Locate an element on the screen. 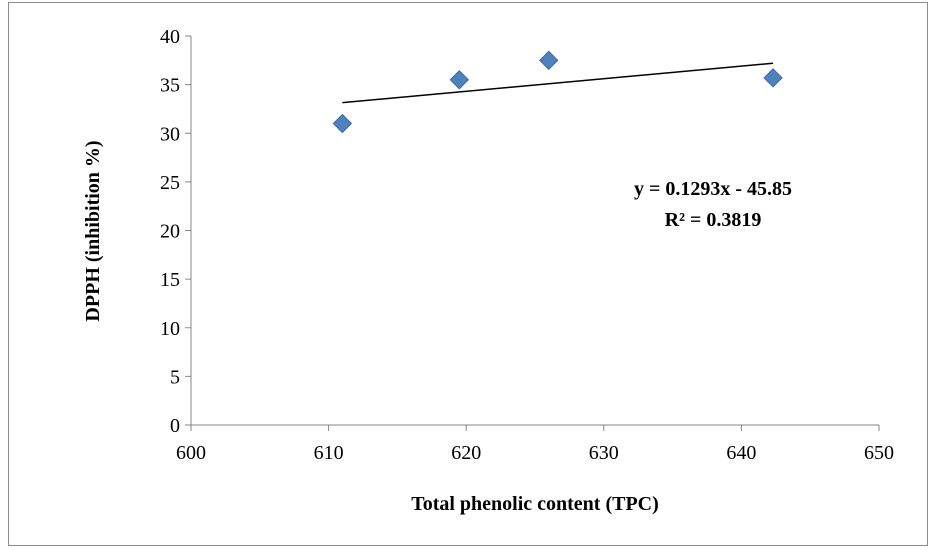 Image resolution: width=931 pixels, height=550 pixels. trendline-r-squared: R² = 0.3819 is located at coordinates (713, 220).